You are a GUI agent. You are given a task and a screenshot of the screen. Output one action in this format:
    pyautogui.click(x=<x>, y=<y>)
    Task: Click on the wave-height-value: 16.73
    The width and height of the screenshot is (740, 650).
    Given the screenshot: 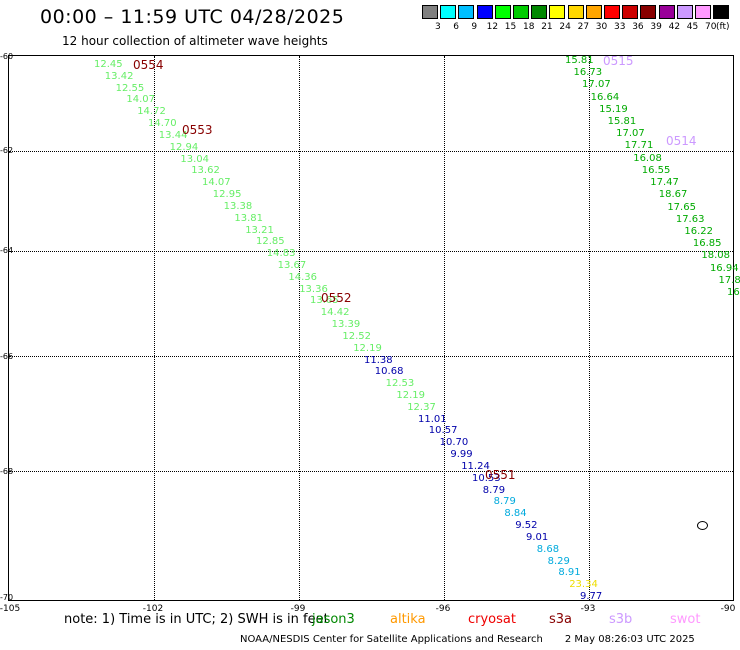 What is the action you would take?
    pyautogui.click(x=588, y=73)
    